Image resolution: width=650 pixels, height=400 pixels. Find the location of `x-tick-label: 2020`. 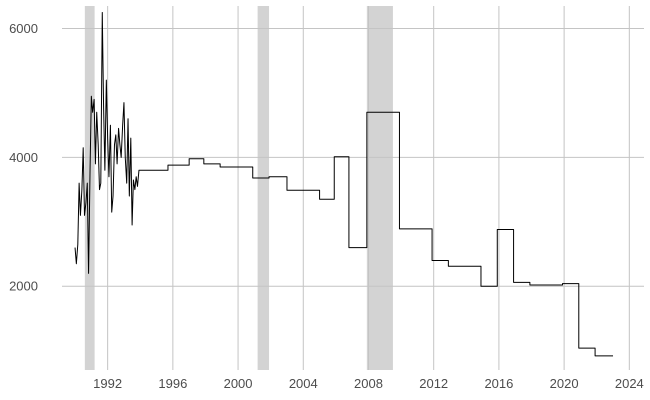

x-tick-label: 2020 is located at coordinates (564, 383).